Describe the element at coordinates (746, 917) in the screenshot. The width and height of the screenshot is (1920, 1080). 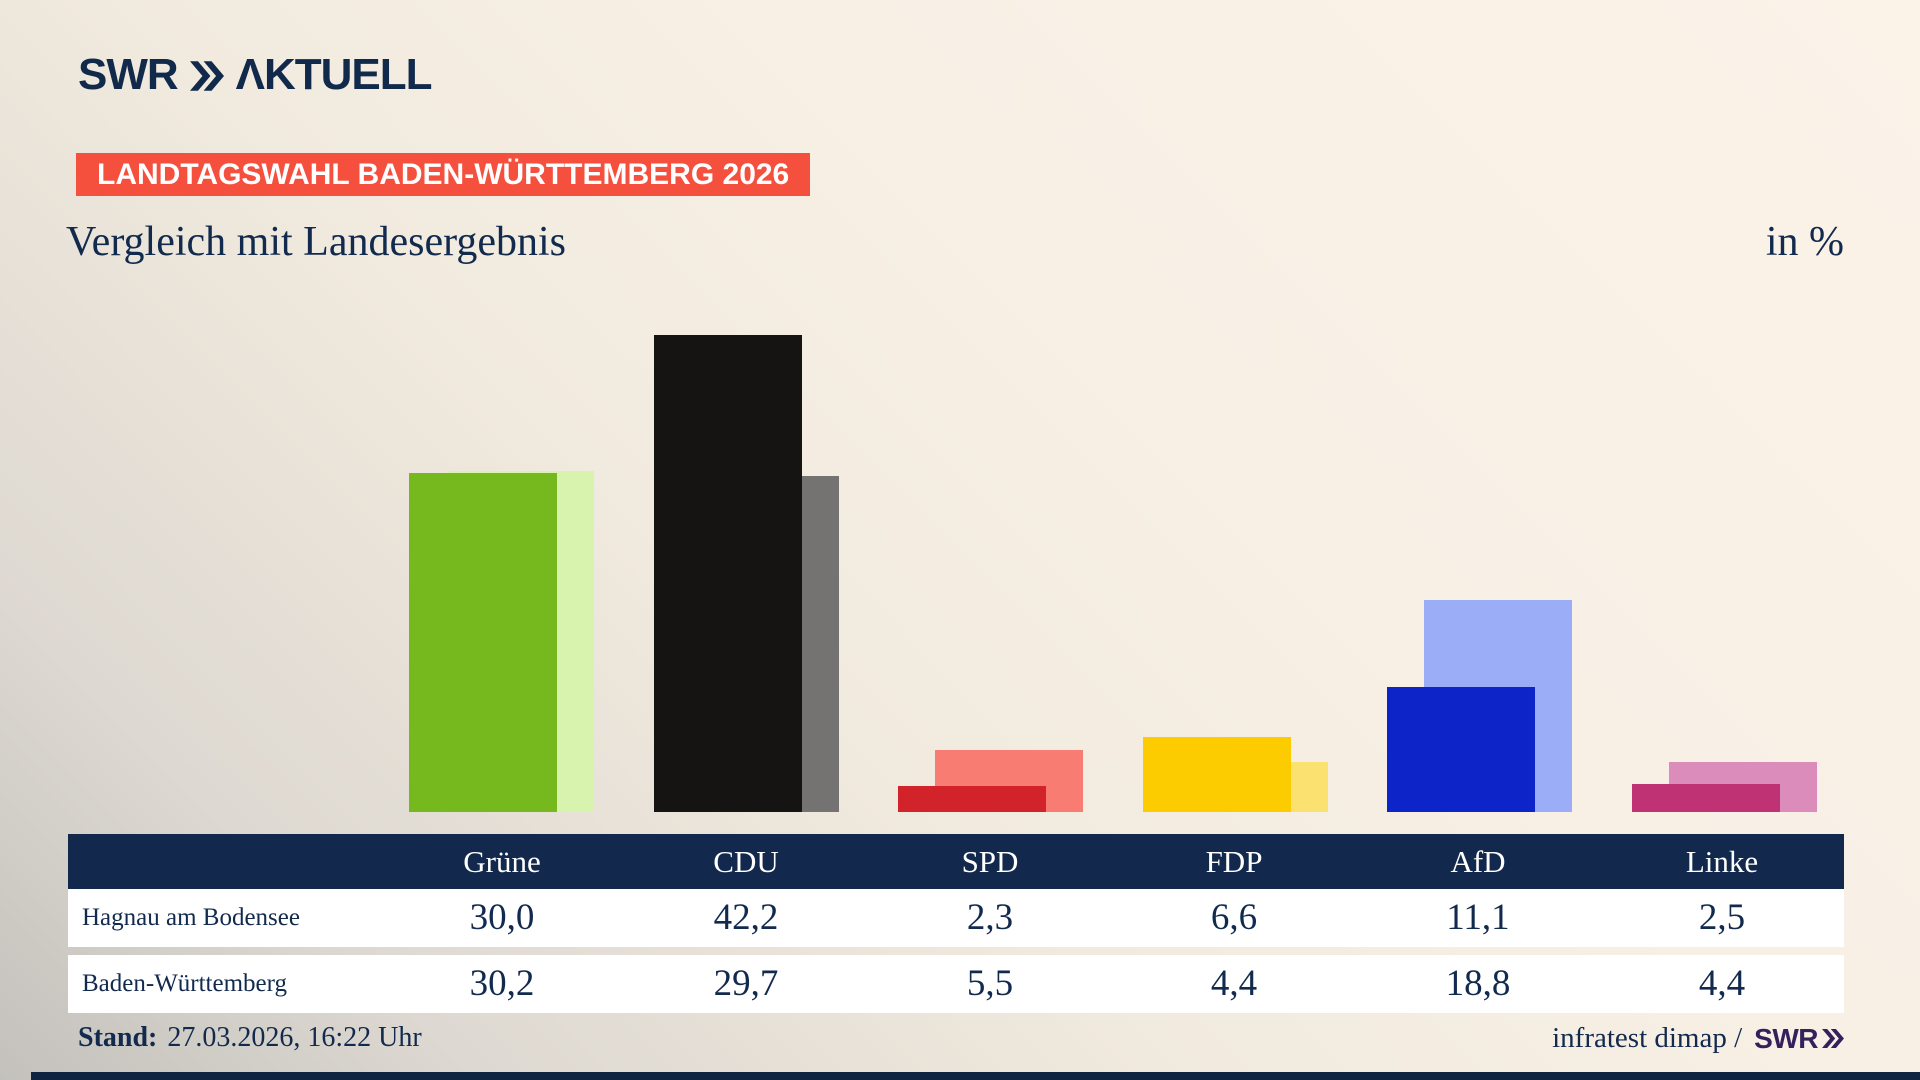
I see `cell-value: 42,2` at that location.